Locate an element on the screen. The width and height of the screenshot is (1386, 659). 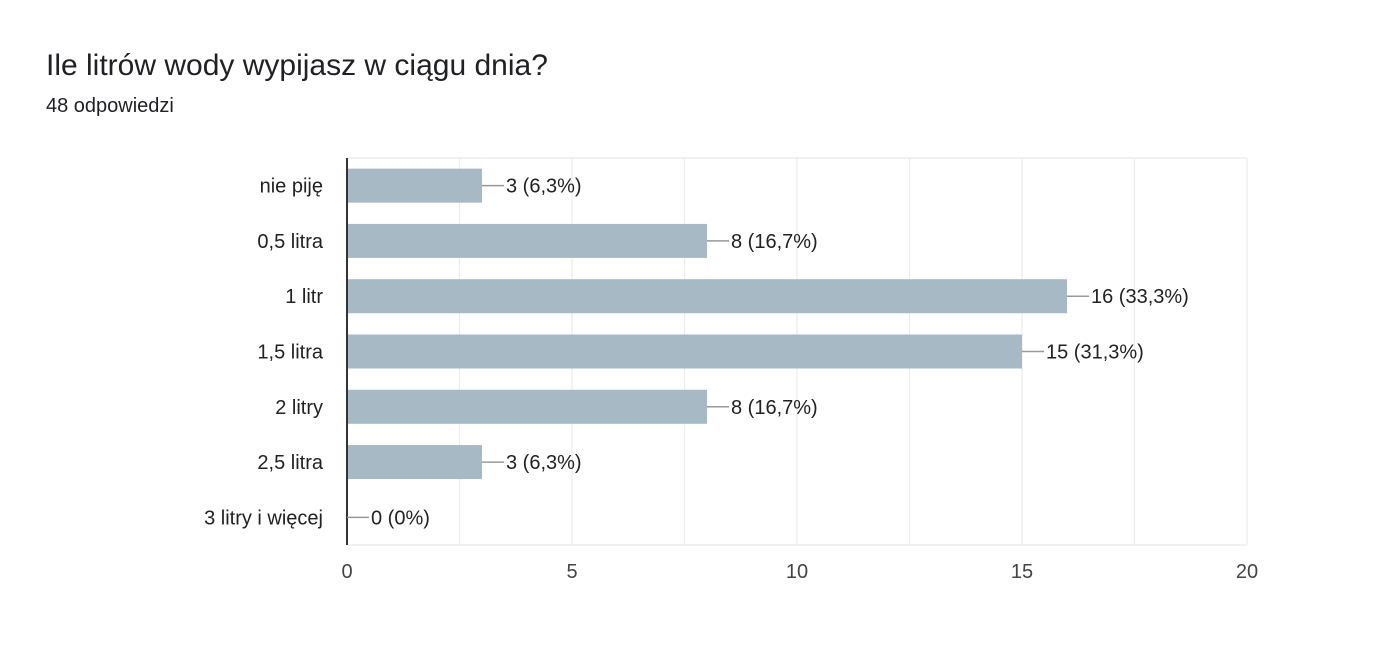
x-tick-label: 10 is located at coordinates (797, 572).